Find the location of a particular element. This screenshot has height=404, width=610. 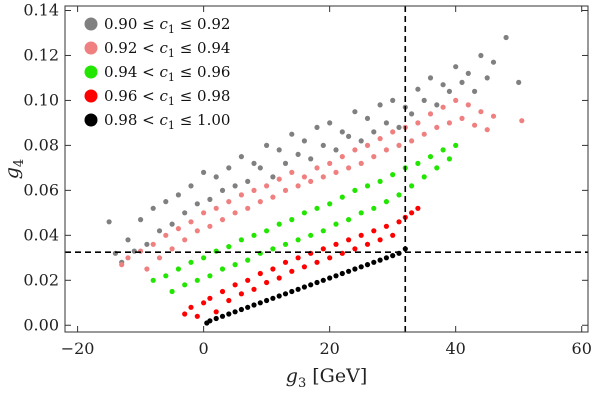

legend-label: 0.98 < c1 ≤ 1.00 is located at coordinates (167, 121).